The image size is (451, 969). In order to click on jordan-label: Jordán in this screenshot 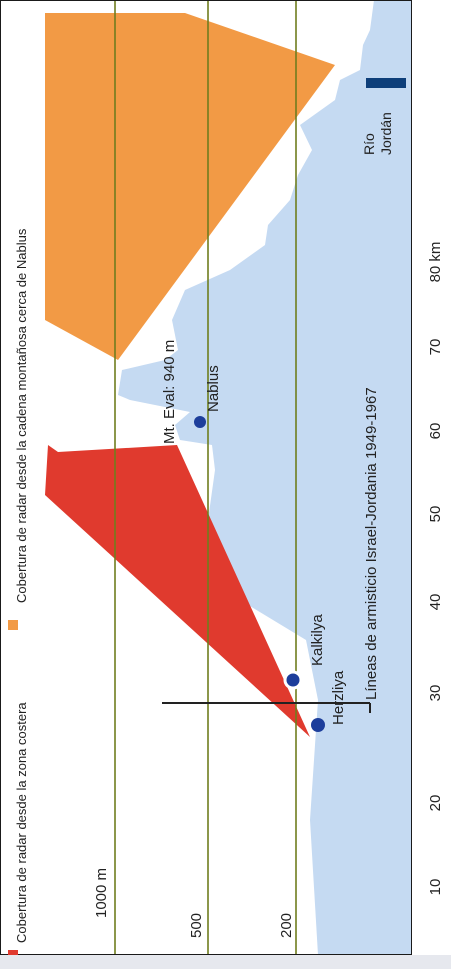, I will do `click(386, 133)`.